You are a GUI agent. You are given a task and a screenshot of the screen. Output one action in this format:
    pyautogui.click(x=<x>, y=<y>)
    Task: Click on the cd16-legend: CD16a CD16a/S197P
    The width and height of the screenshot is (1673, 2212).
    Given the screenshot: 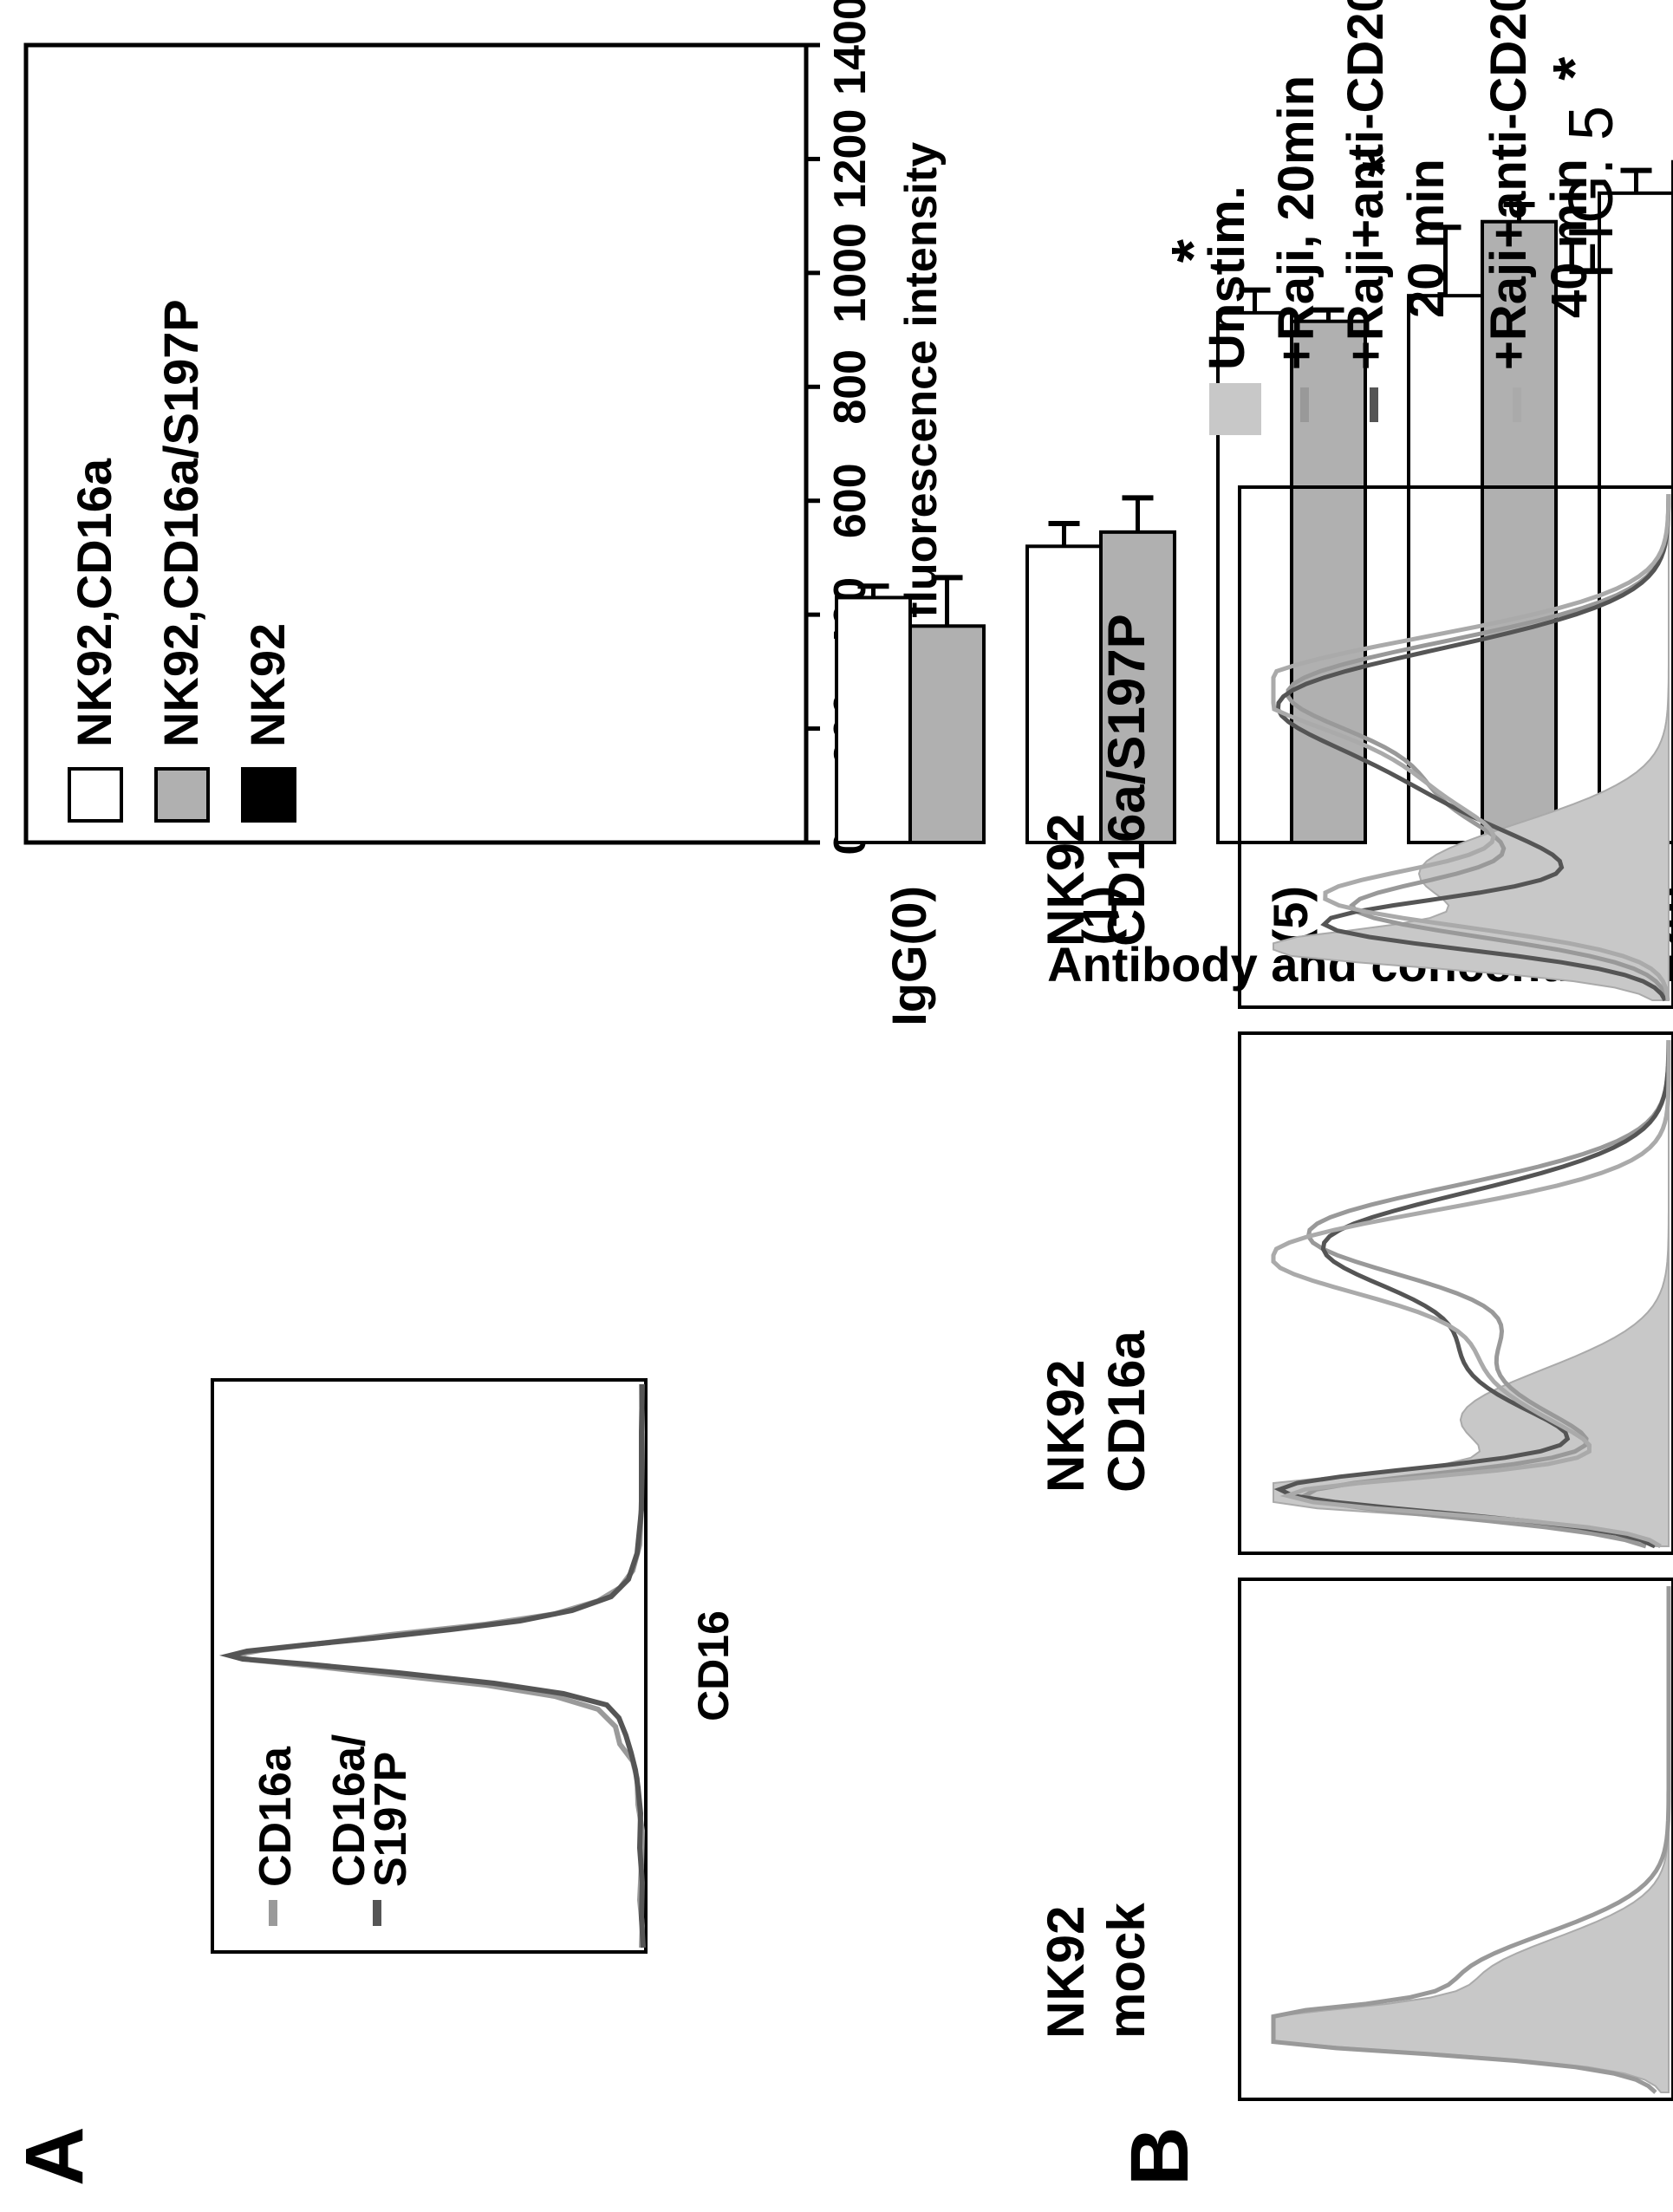 What is the action you would take?
    pyautogui.click(x=334, y=1830)
    